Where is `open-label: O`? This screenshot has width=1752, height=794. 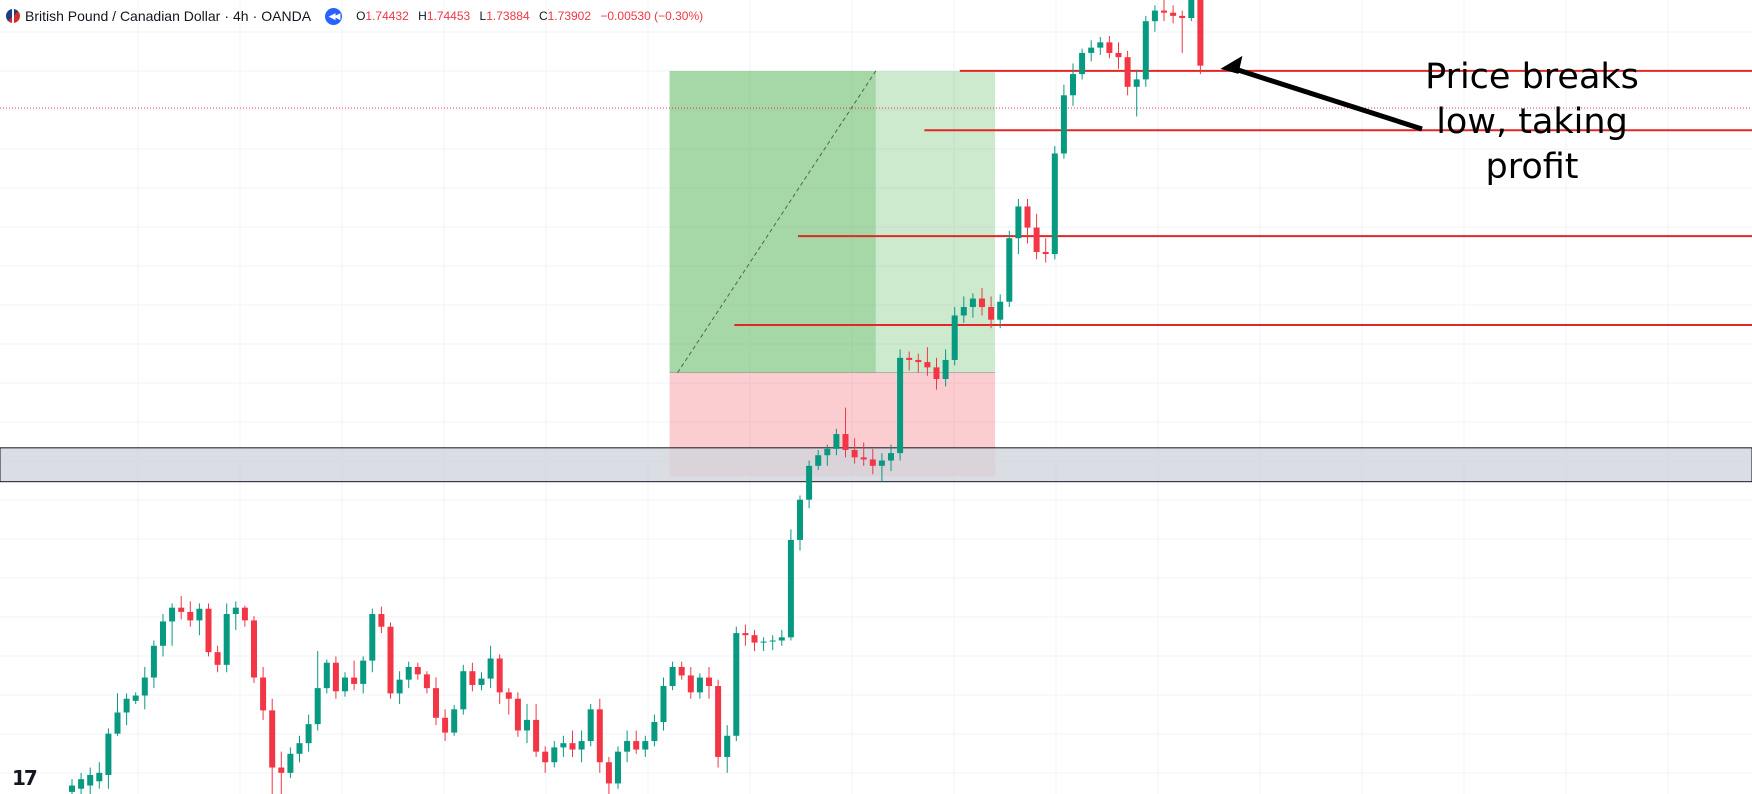 open-label: O is located at coordinates (361, 16).